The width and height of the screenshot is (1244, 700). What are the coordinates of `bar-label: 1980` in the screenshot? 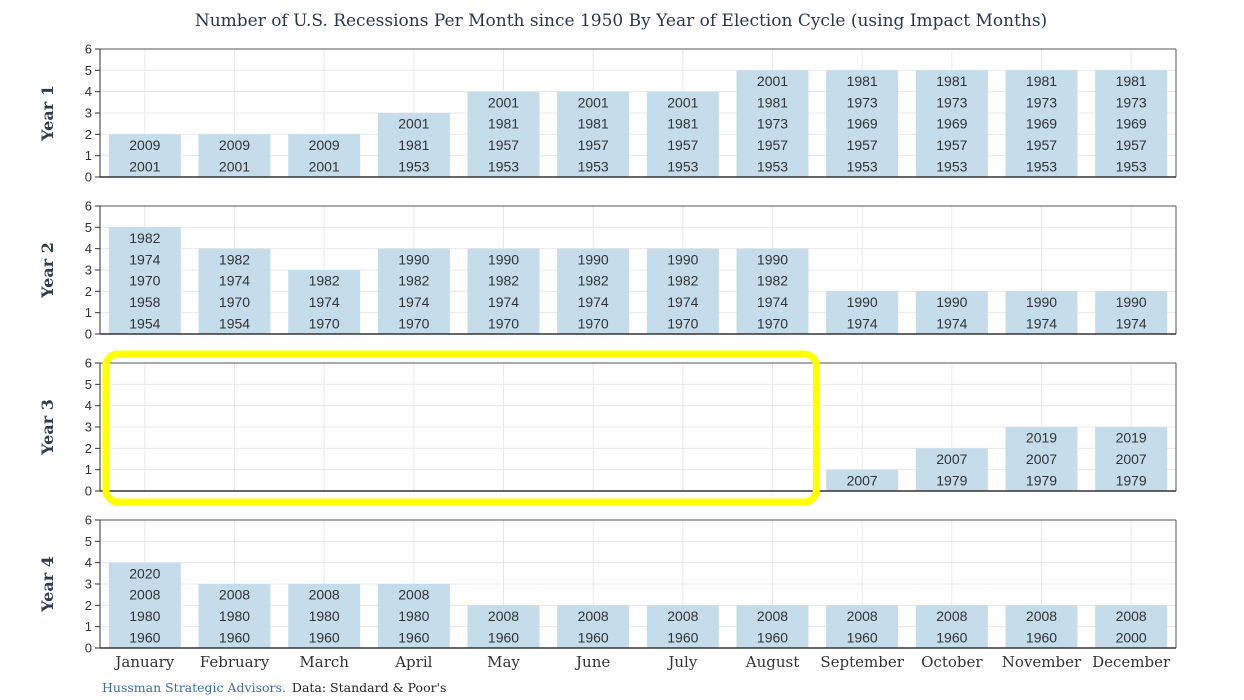 It's located at (413, 616).